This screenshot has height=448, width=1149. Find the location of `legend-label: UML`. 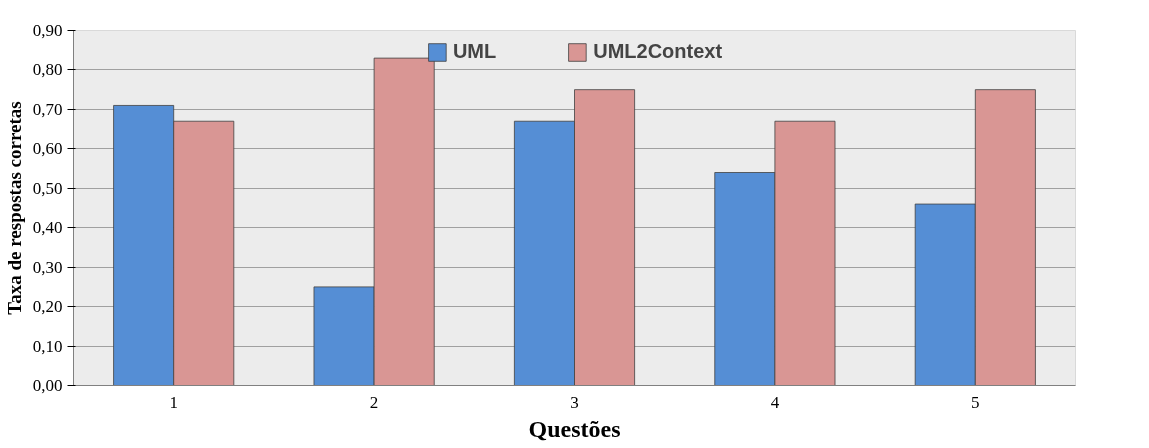

legend-label: UML is located at coordinates (474, 51).